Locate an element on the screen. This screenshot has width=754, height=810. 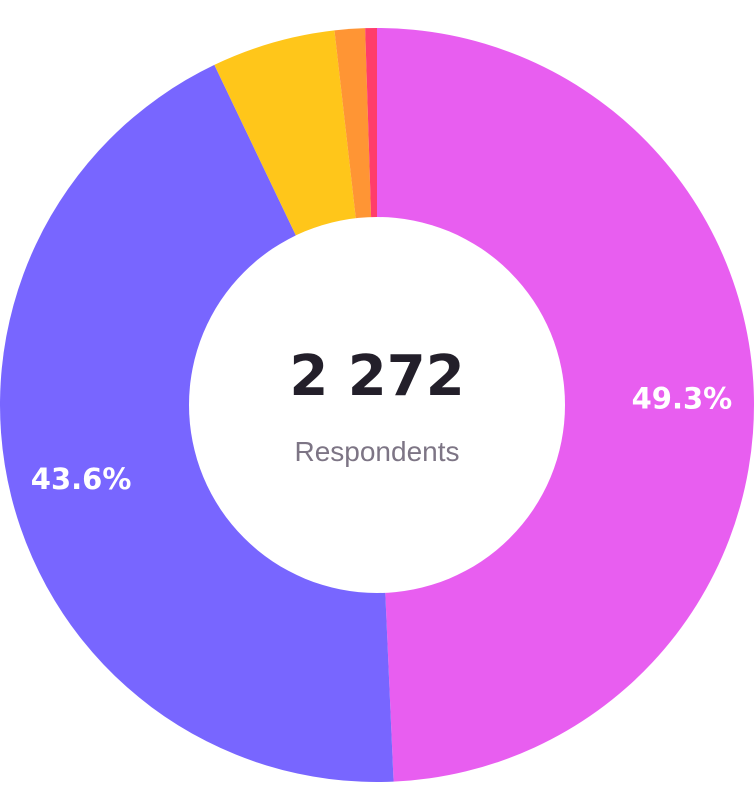
center-total-value: 2 272 is located at coordinates (376, 376).